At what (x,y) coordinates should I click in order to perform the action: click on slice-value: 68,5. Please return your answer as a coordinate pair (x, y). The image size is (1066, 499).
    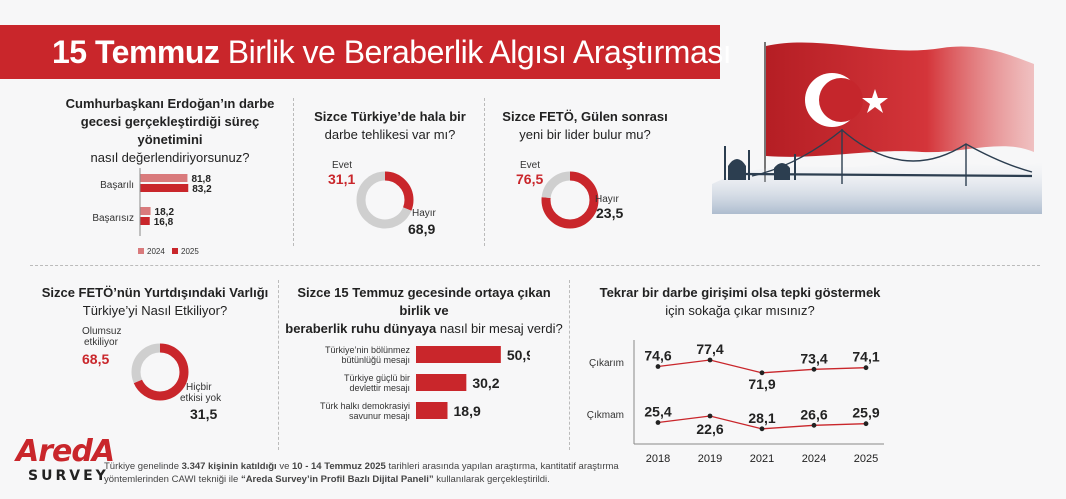
    Looking at the image, I should click on (95, 359).